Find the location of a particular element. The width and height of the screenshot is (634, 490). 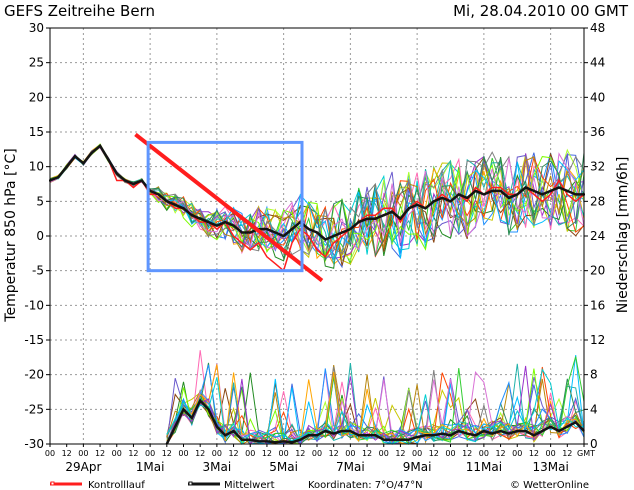

y-axis-left-label: Temperatur 850 hPa [°C] is located at coordinates (11, 235).